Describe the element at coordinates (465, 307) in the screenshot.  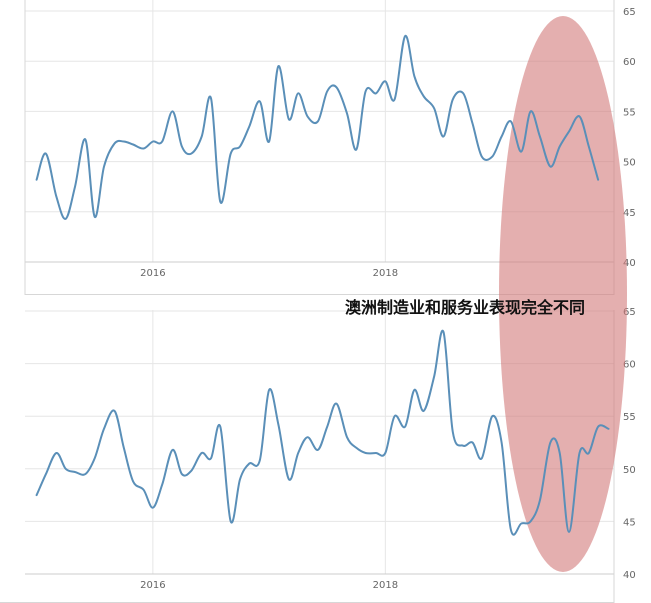
I see `chart-caption: 澳洲制造业和服务业表现完全不同` at that location.